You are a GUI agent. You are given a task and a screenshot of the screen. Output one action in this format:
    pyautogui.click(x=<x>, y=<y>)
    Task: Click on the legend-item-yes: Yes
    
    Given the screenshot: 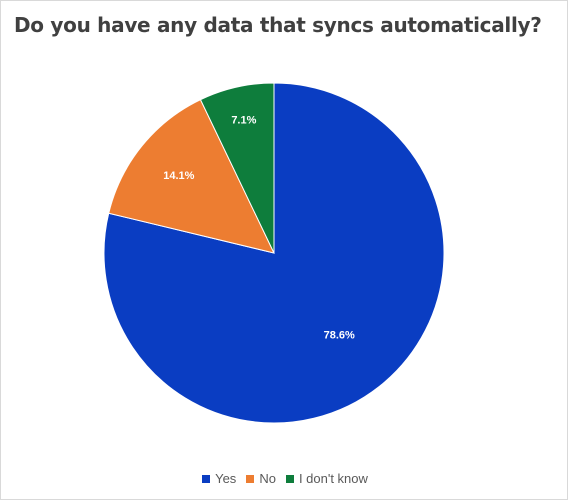 What is the action you would take?
    pyautogui.click(x=219, y=478)
    